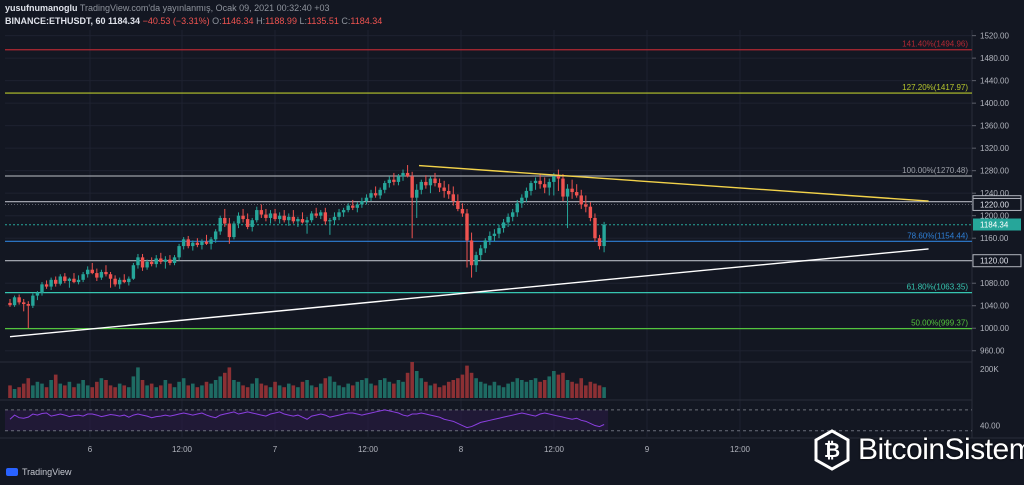 Image resolution: width=1024 pixels, height=485 pixels. Describe the element at coordinates (176, 21) in the screenshot. I see `price-change: −40.53 (−3.31%)` at that location.